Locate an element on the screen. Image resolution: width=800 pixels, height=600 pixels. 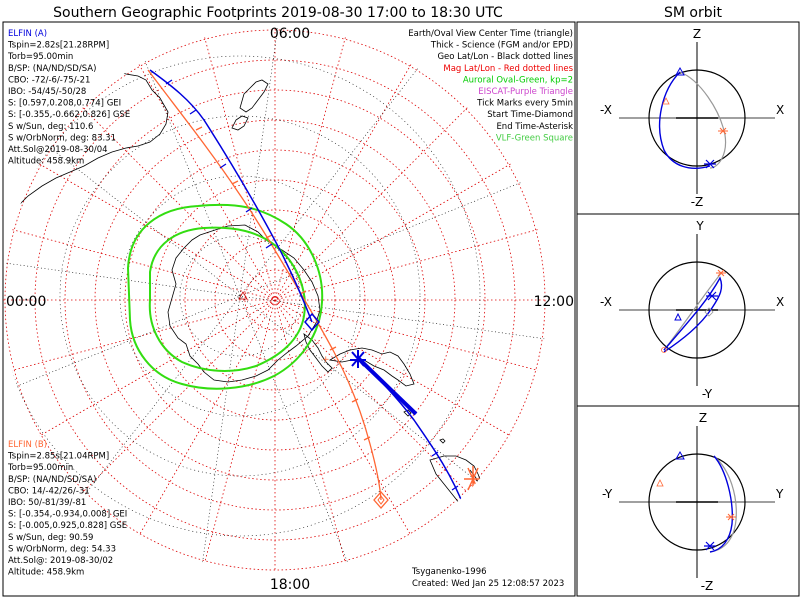
auroral-oval-outer is located at coordinates (225, 296).